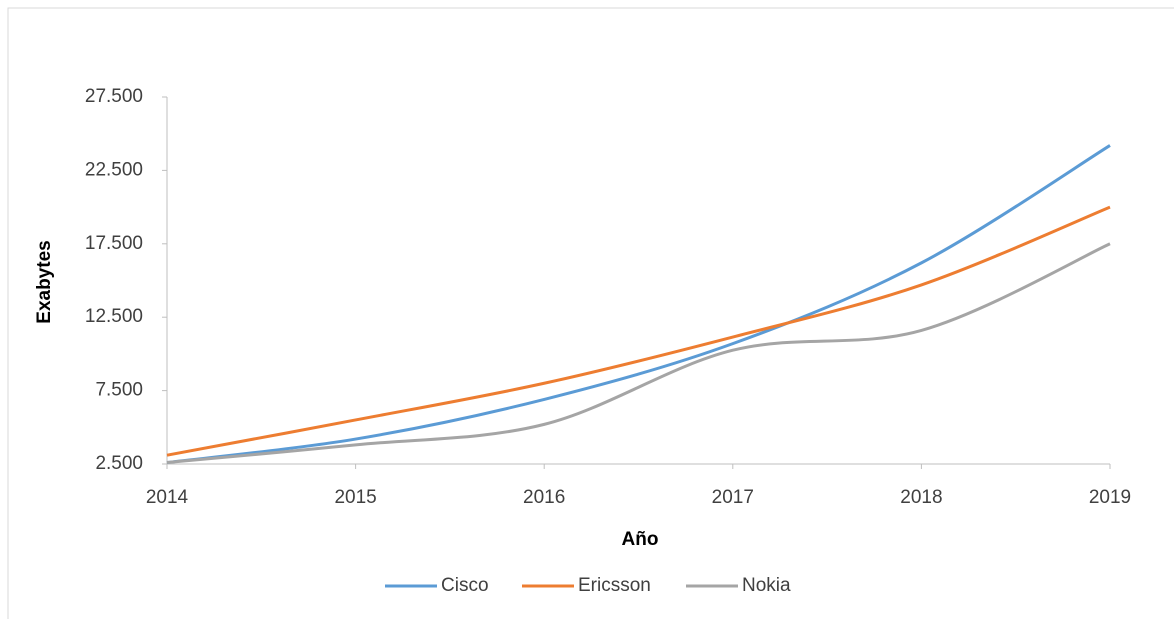 The image size is (1174, 619). I want to click on x-tick-label: 2017, so click(733, 497).